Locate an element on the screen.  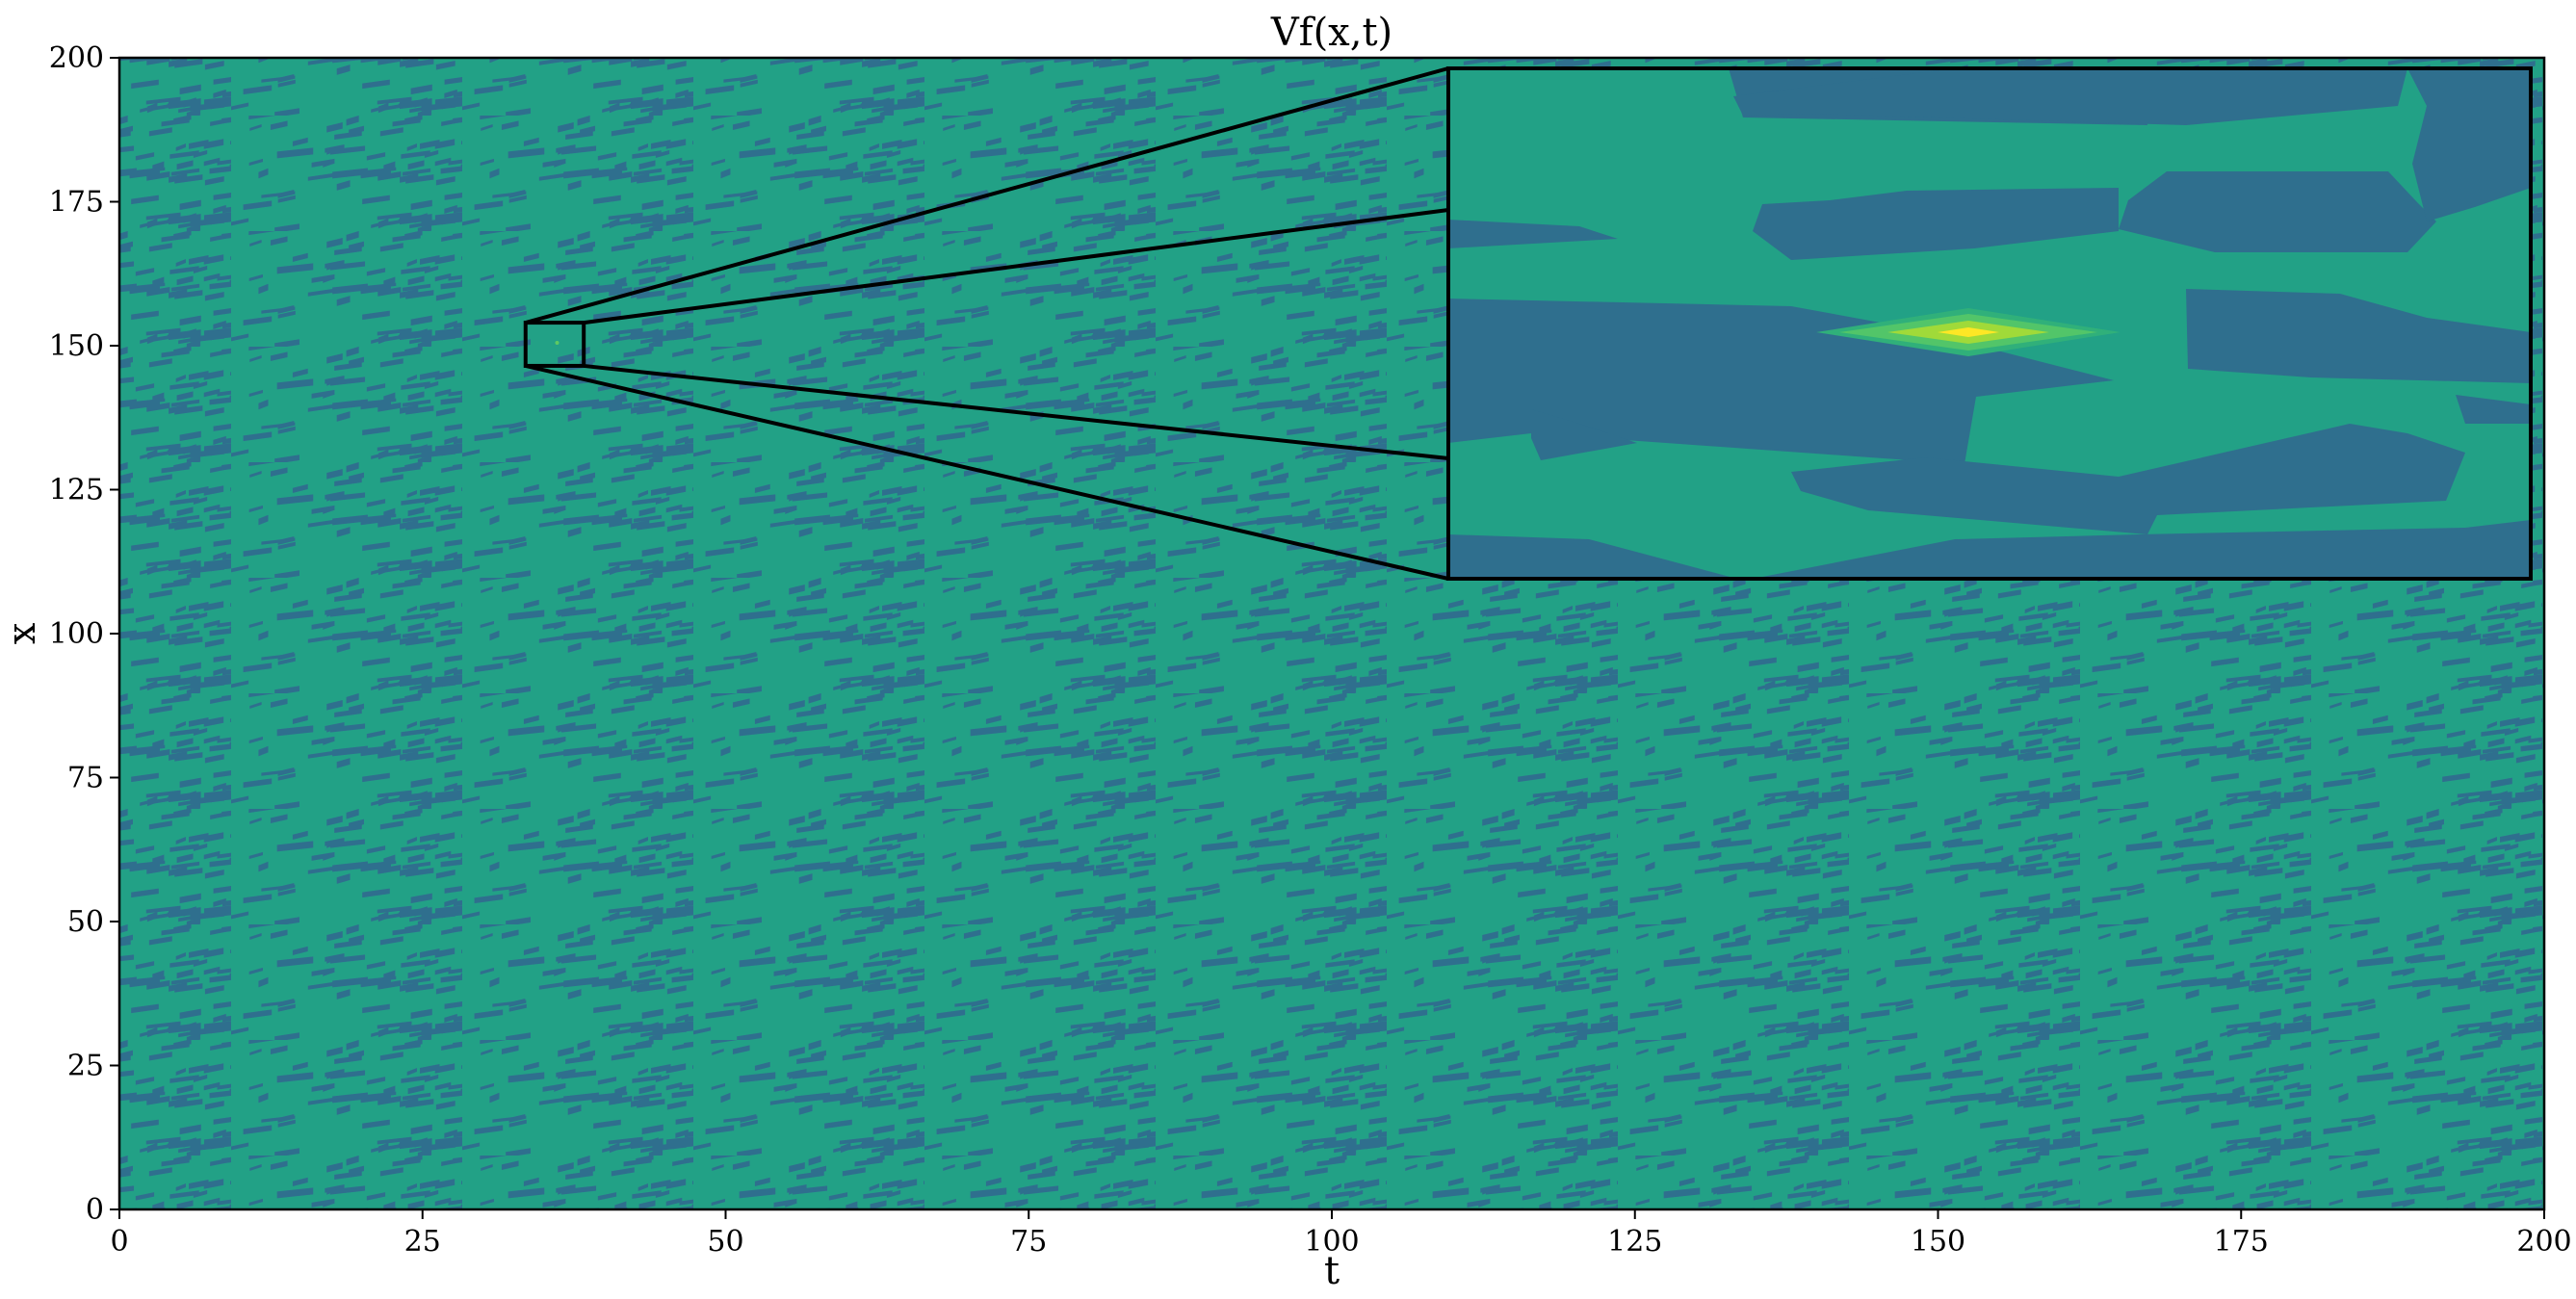
inset-source-peak is located at coordinates (557, 344).